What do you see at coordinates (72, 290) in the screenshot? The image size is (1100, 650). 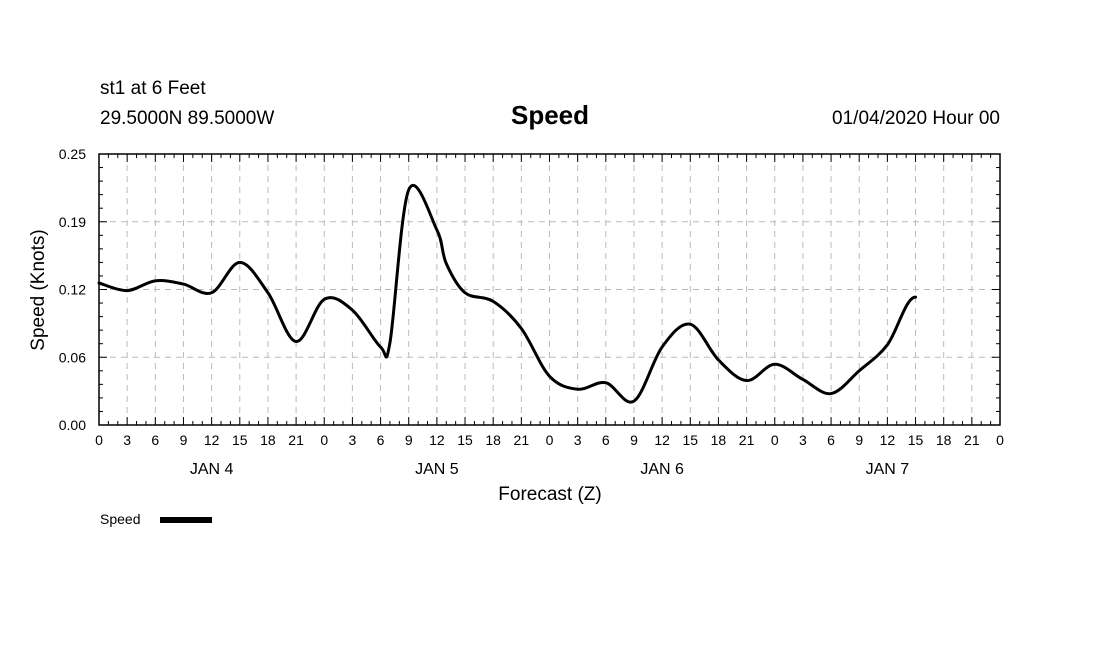 I see `y-tick-label: 0.12` at bounding box center [72, 290].